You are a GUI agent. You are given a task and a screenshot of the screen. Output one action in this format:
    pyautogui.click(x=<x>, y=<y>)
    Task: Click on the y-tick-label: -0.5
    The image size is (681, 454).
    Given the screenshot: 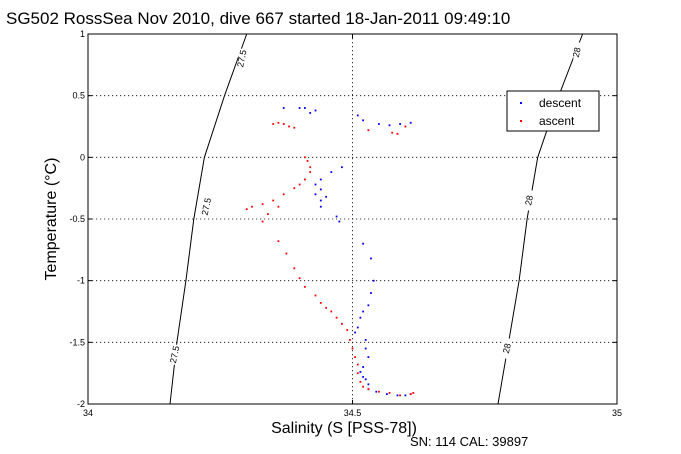 What is the action you would take?
    pyautogui.click(x=77, y=219)
    